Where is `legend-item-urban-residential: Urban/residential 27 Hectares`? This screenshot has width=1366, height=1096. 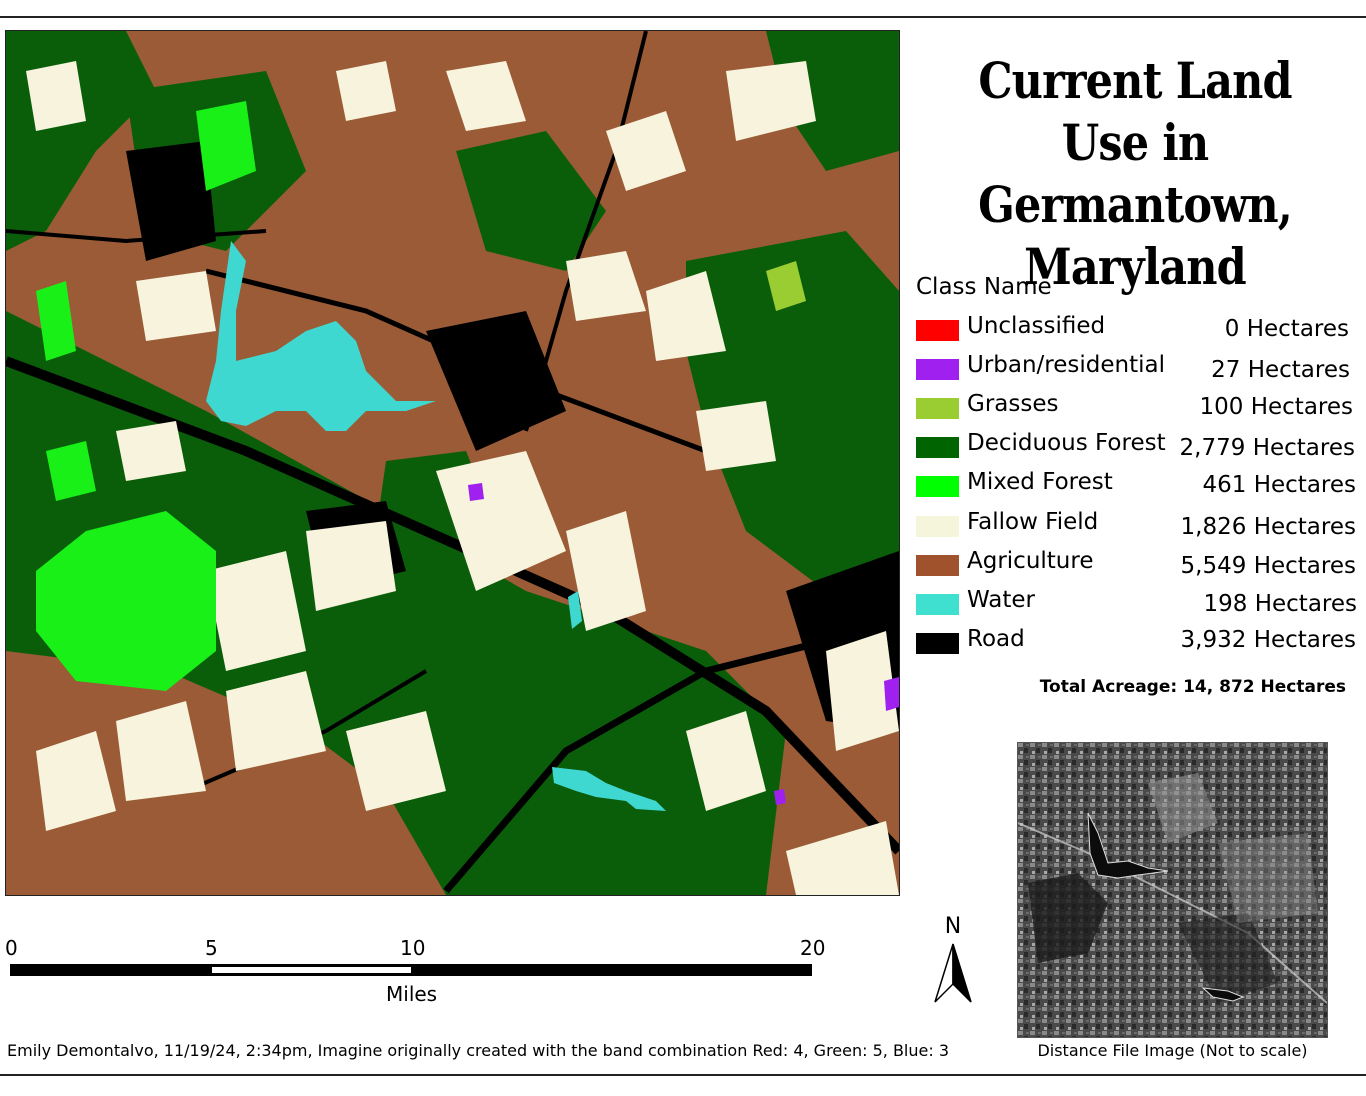 legend-item-urban-residential: Urban/residential 27 Hectares is located at coordinates (1138, 368).